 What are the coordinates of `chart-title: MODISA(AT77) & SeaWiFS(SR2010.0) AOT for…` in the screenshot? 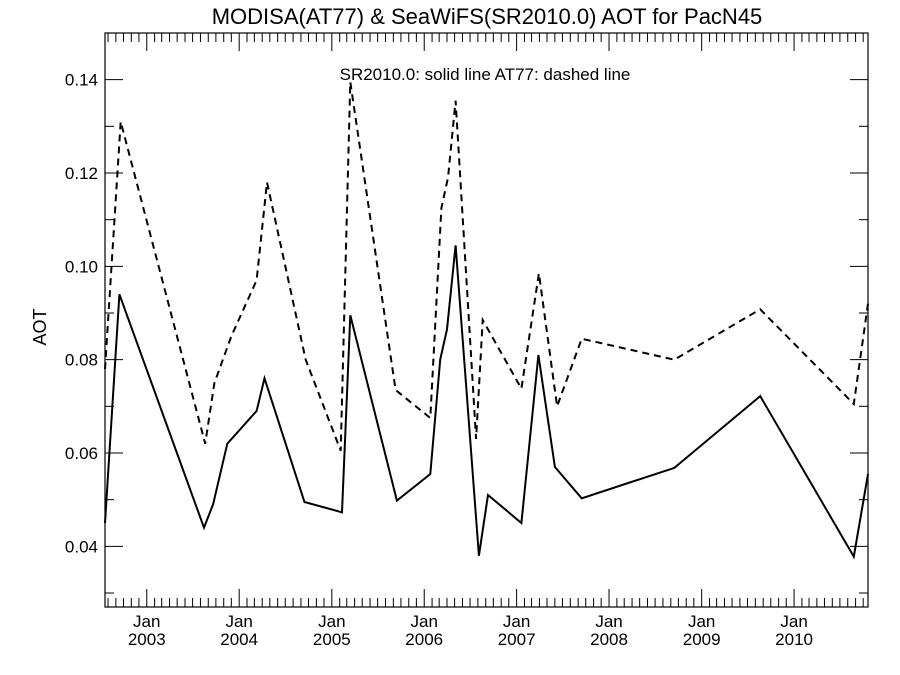 It's located at (487, 16).